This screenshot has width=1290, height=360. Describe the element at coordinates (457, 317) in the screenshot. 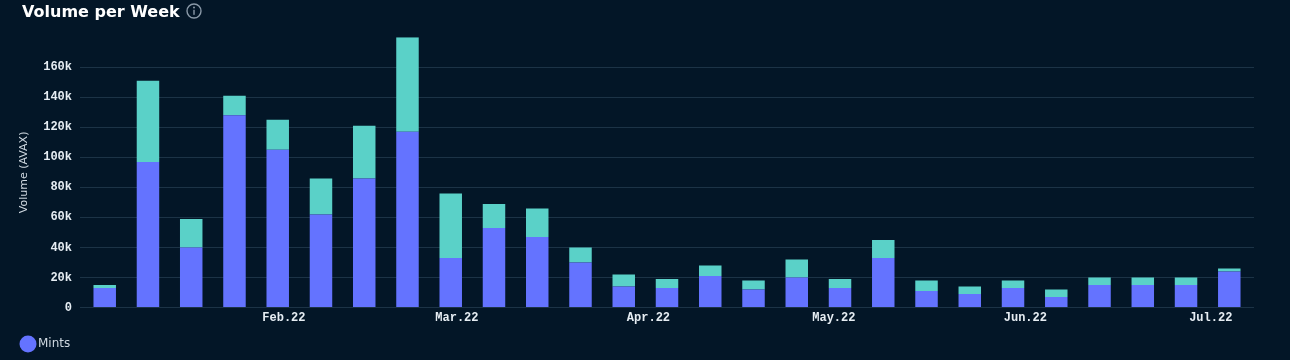

I see `x-tick-label: Mar.22` at that location.